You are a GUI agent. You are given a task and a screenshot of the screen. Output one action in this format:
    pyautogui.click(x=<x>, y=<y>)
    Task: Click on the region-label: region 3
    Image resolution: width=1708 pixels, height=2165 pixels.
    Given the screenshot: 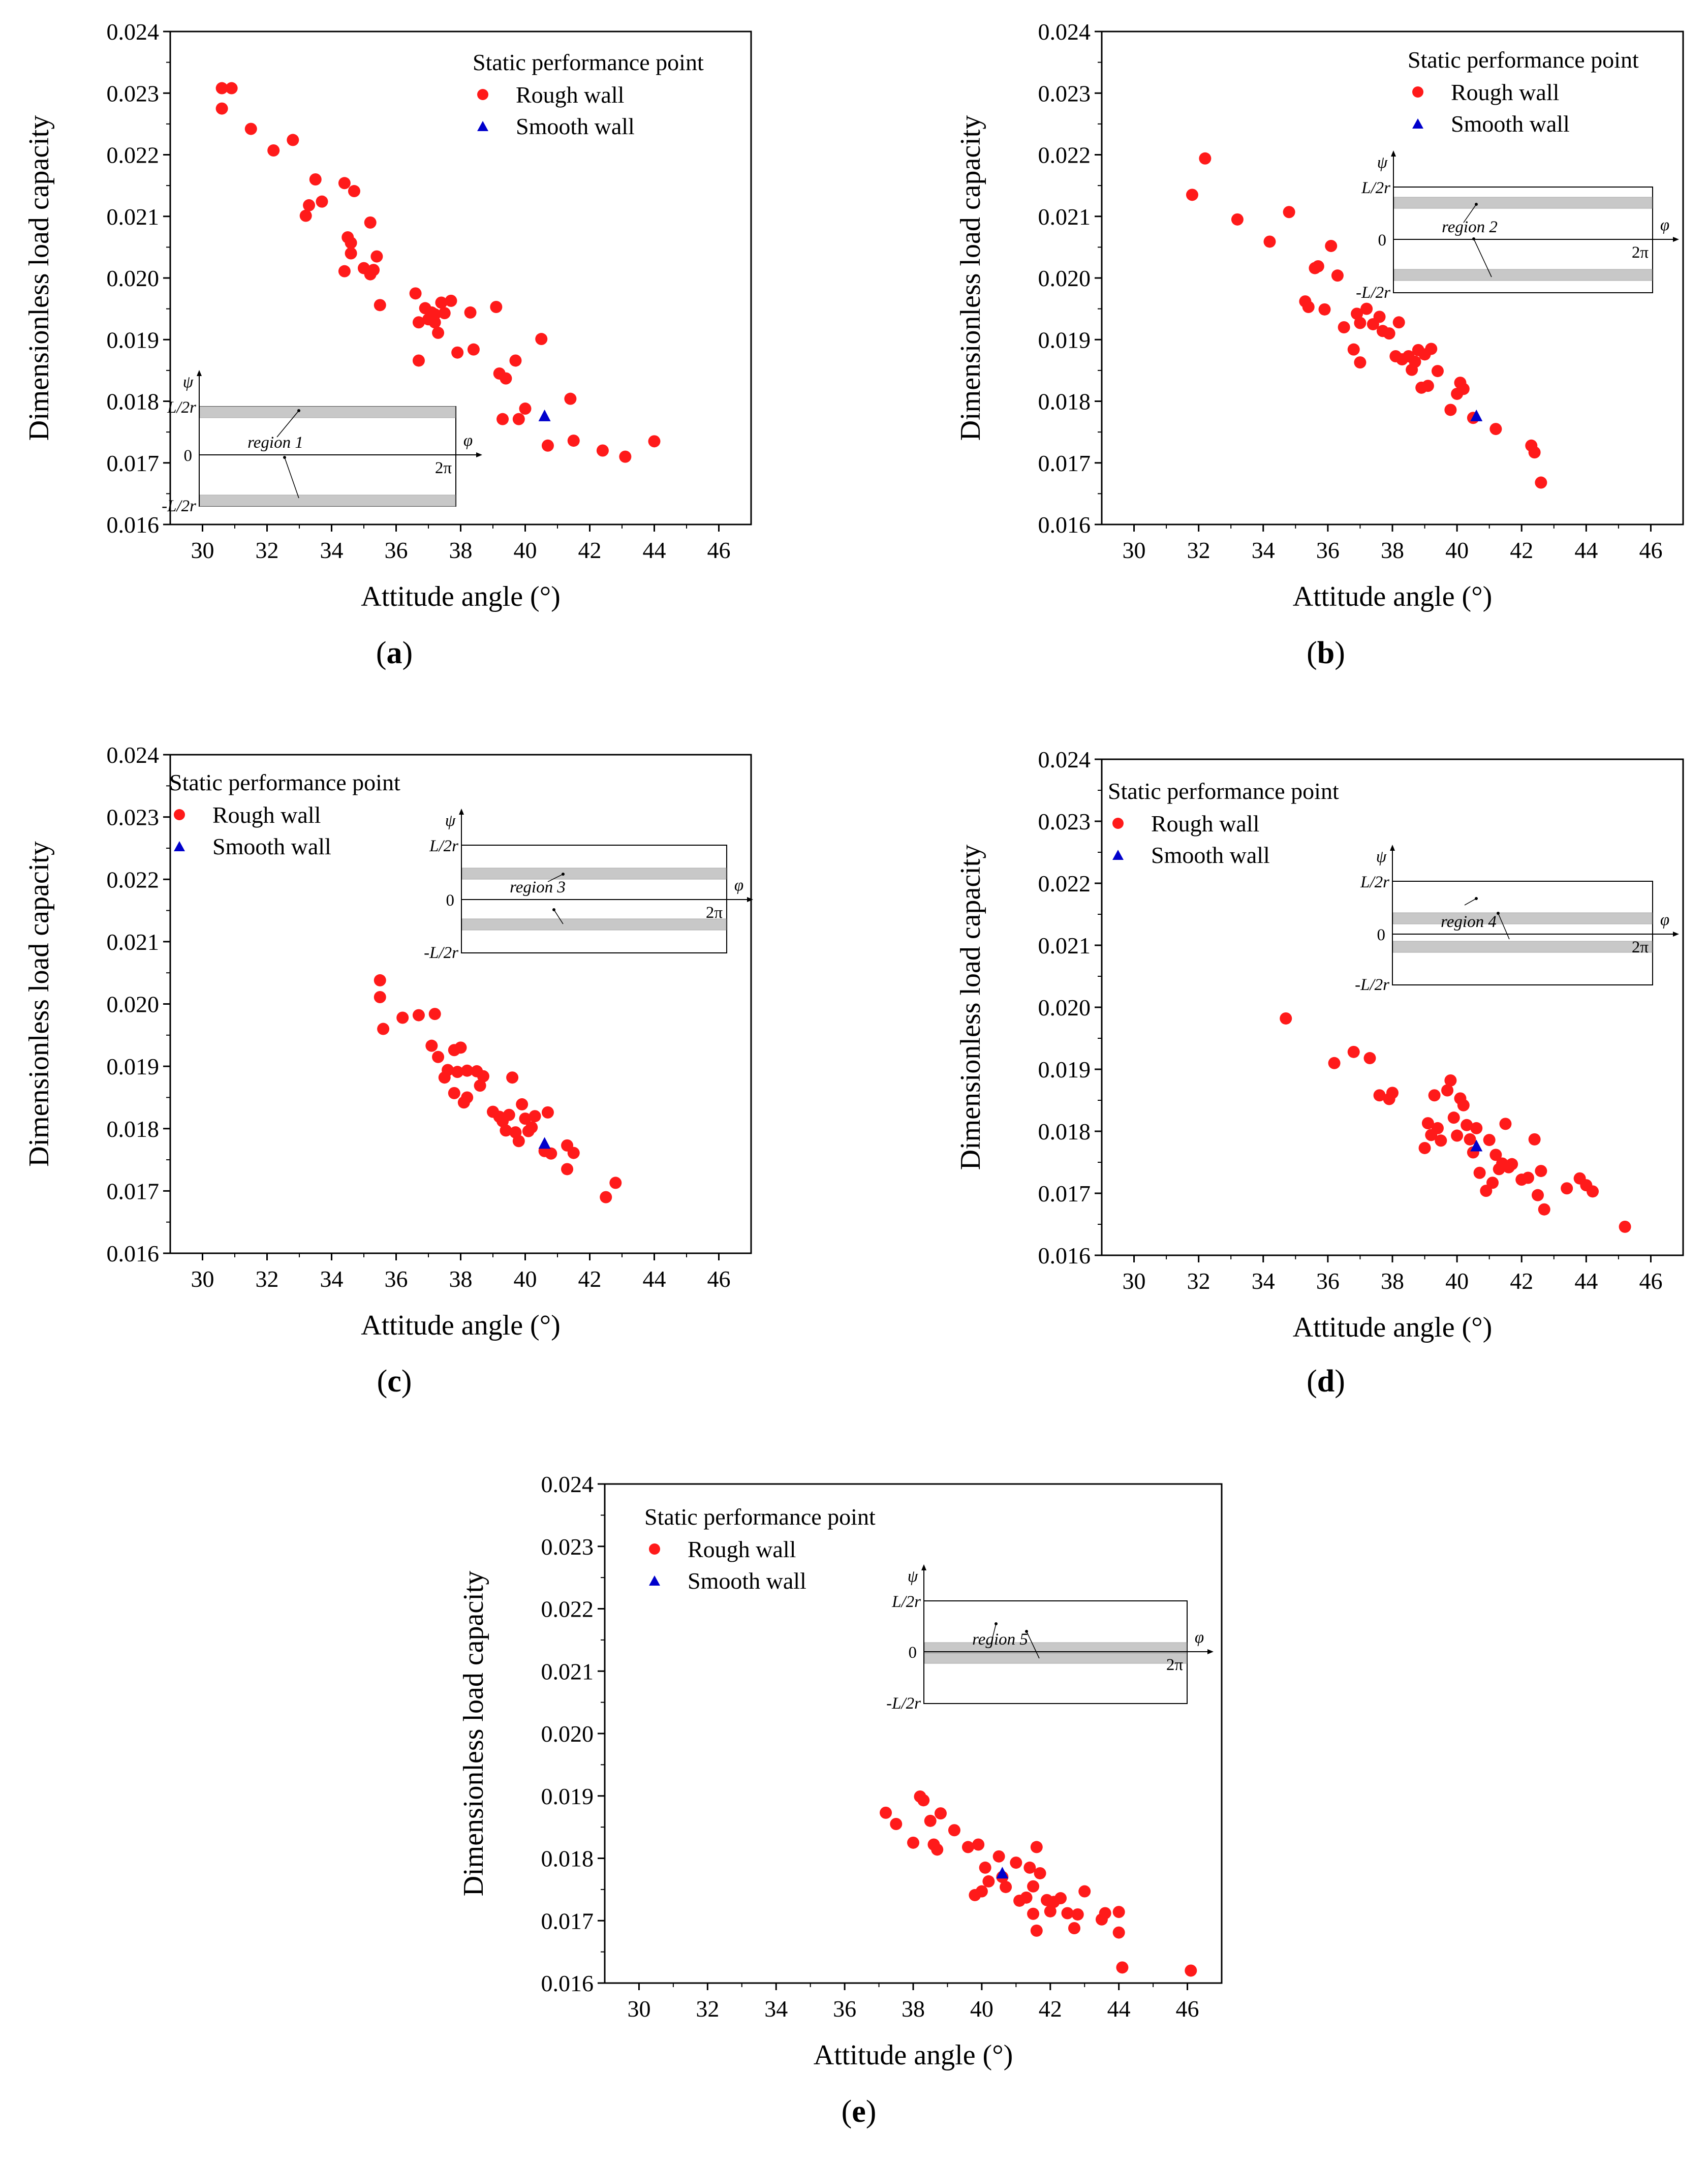 What is the action you would take?
    pyautogui.click(x=538, y=887)
    